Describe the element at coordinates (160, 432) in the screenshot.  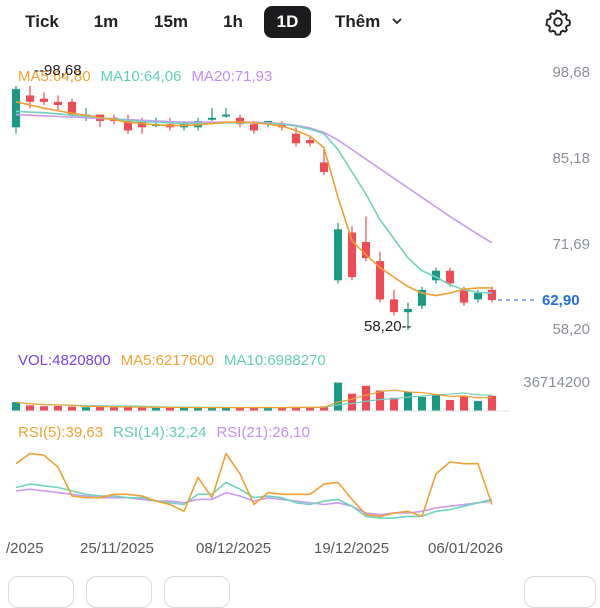
I see `rsi14-legend: RSI(14):32,24` at that location.